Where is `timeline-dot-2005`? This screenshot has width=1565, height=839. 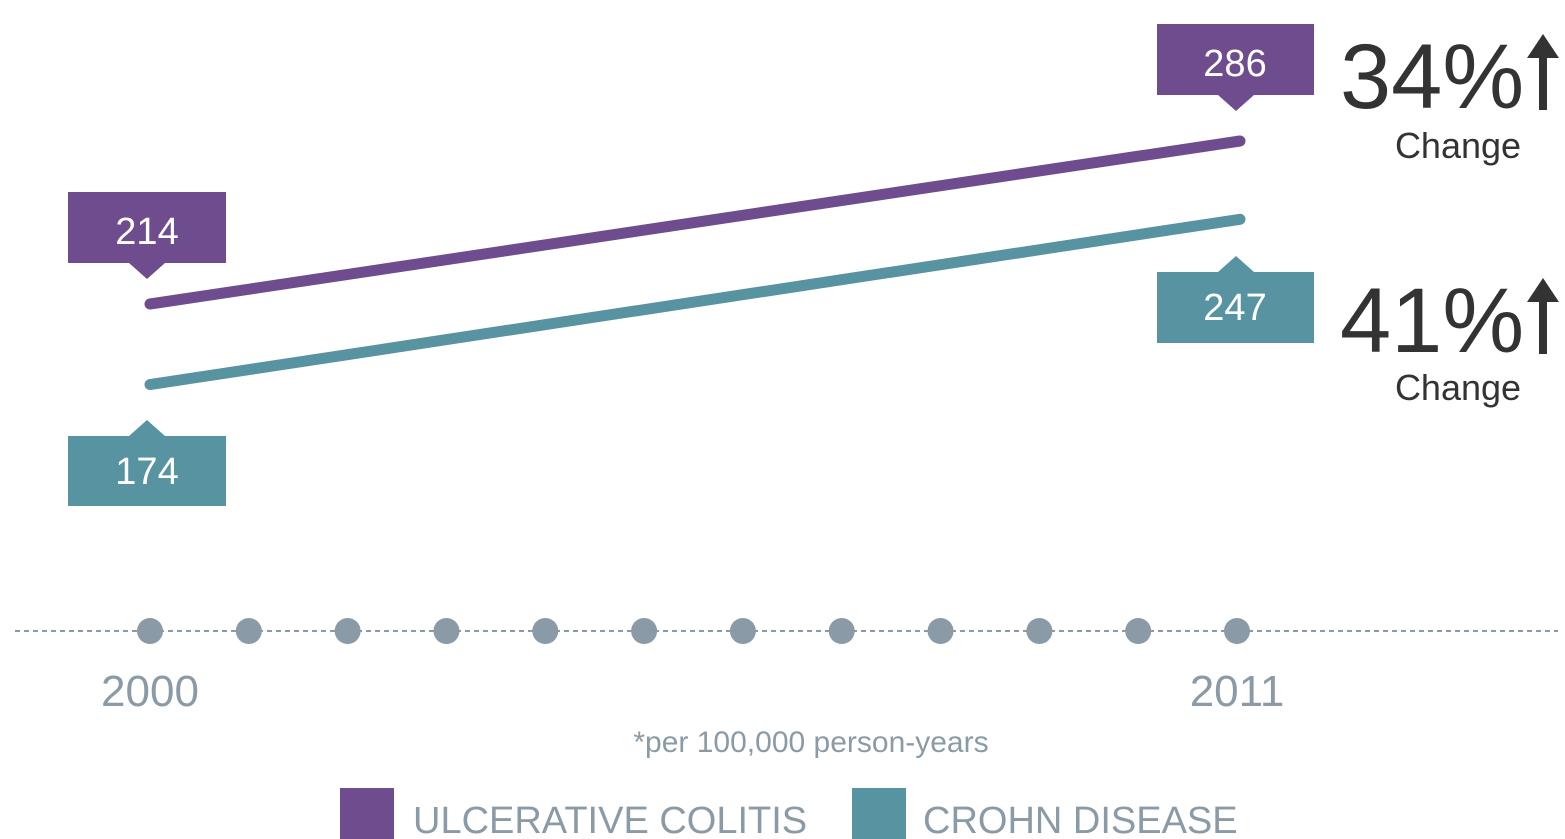
timeline-dot-2005 is located at coordinates (644, 631).